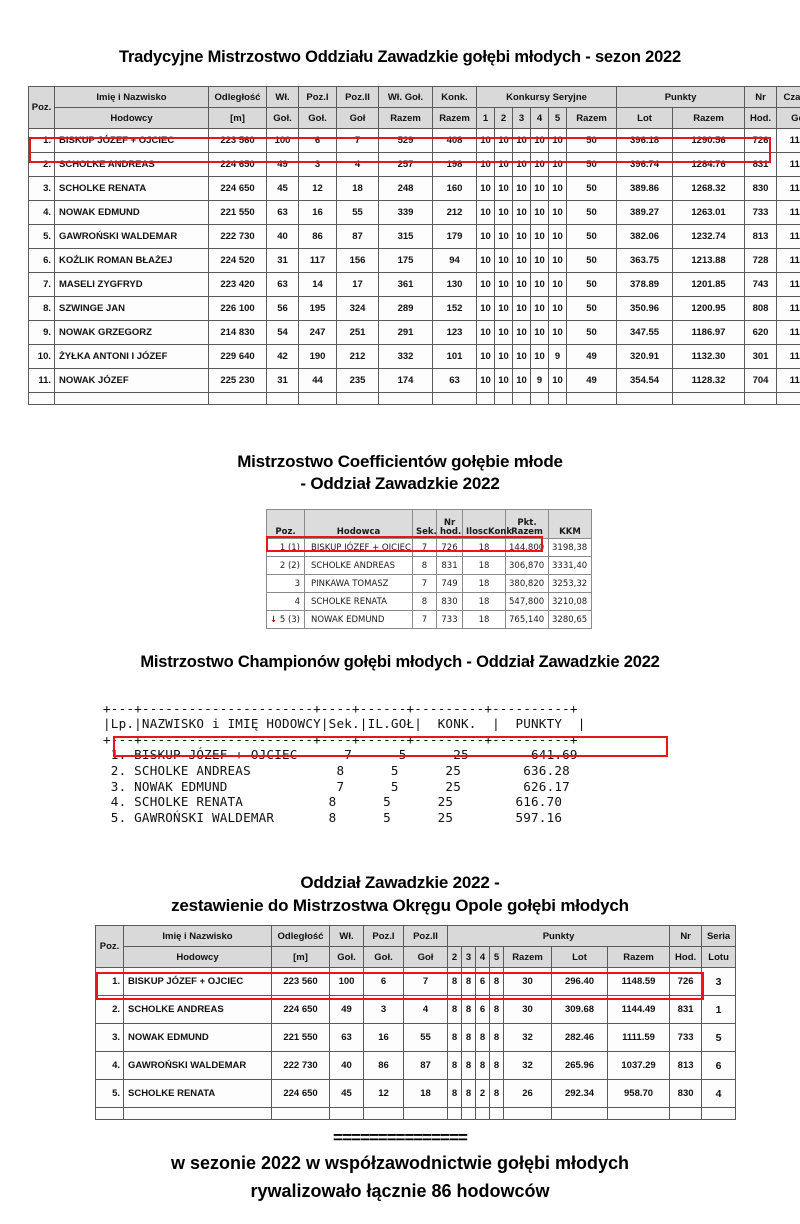  Describe the element at coordinates (237, 356) in the screenshot. I see `cell-odl: 229 640` at that location.